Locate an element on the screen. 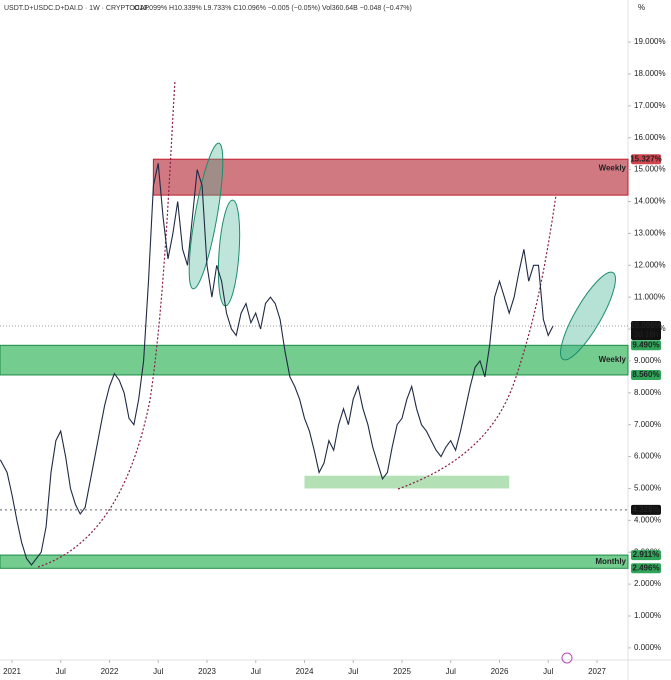  price-tag-label: 4.328% is located at coordinates (645, 509).